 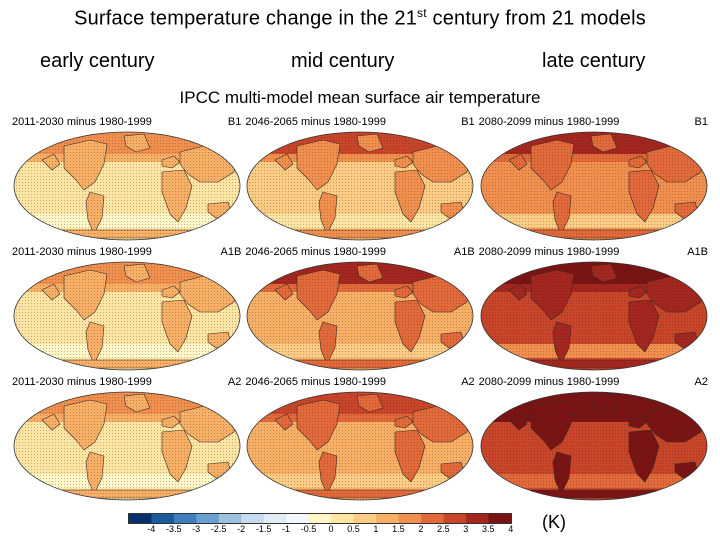 I want to click on slide-title-main: Surface temperature change in the 21, so click(x=246, y=18).